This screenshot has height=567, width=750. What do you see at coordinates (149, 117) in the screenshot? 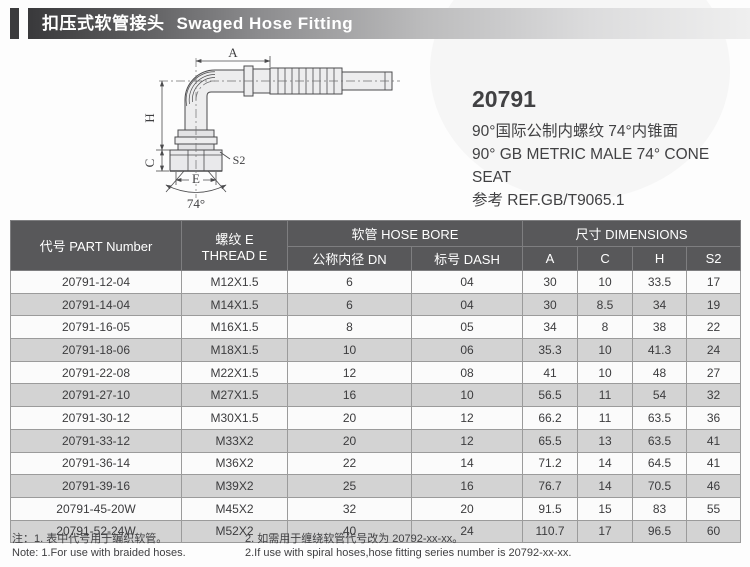
I see `dim-label-h: H` at bounding box center [149, 117].